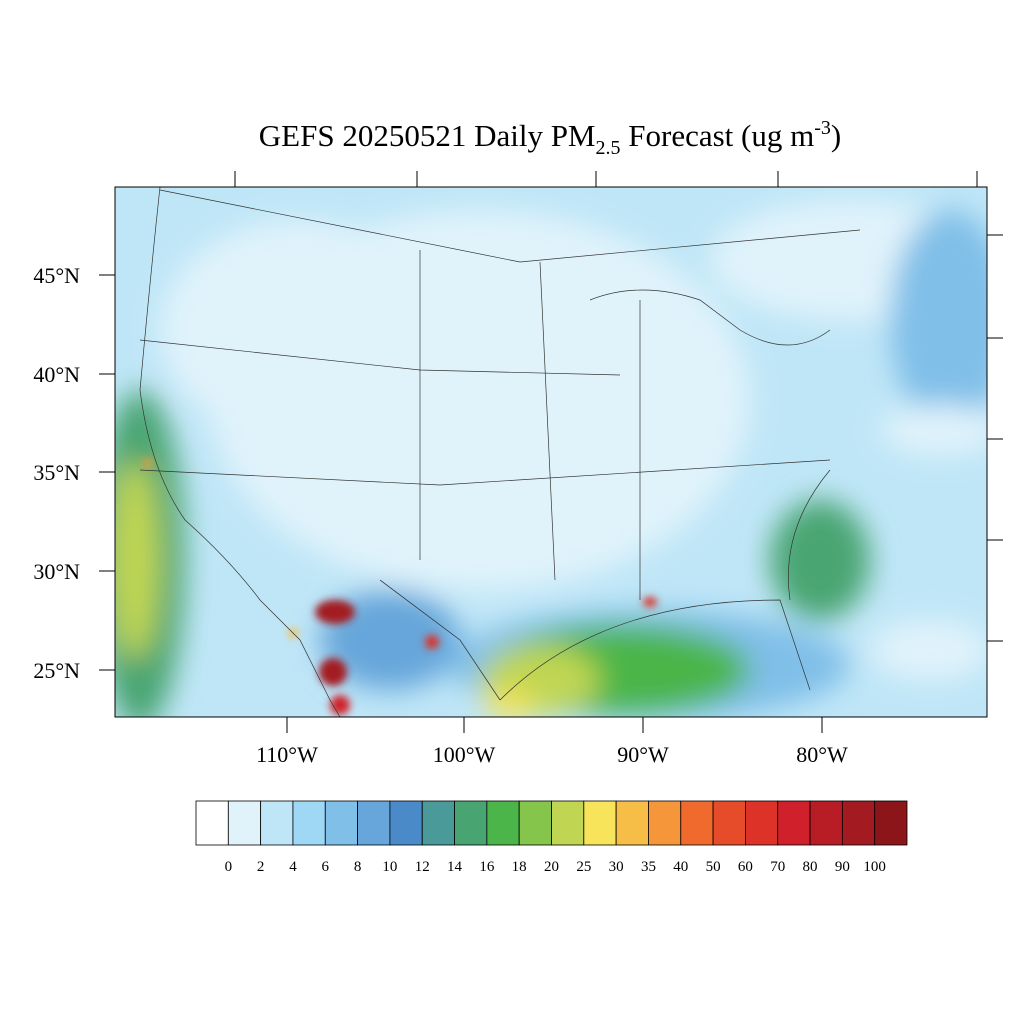 The height and width of the screenshot is (1024, 1024). I want to click on lat-label: 45°N, so click(56, 275).